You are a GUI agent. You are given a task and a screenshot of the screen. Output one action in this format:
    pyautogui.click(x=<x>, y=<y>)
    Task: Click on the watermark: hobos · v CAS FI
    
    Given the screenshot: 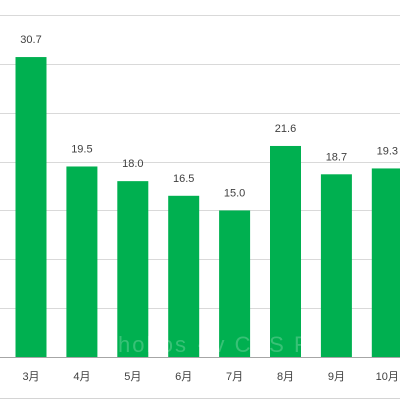 What is the action you would take?
    pyautogui.click(x=218, y=344)
    